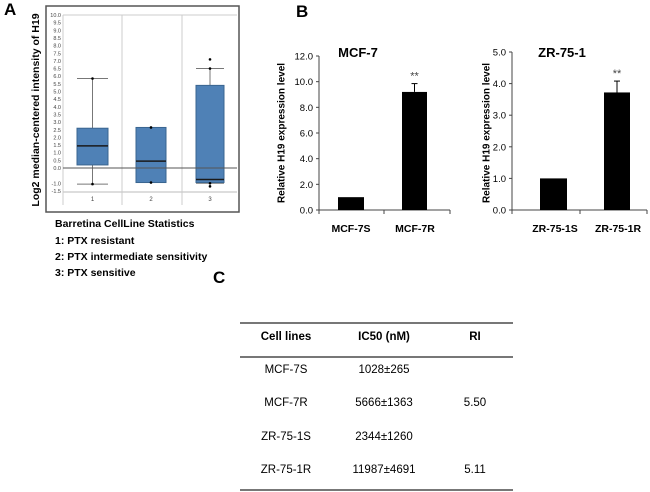 The height and width of the screenshot is (492, 650). What do you see at coordinates (499, 53) in the screenshot?
I see `y-tick-label: 5.0` at bounding box center [499, 53].